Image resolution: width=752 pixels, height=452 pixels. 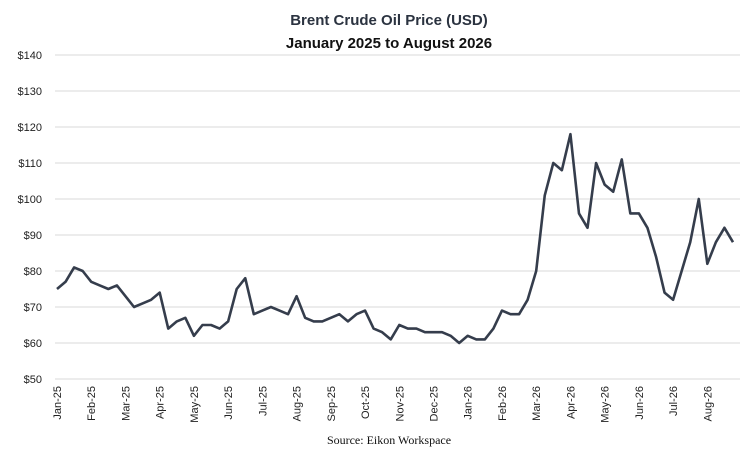 What do you see at coordinates (33, 344) in the screenshot?
I see `y-tick-label: $60` at bounding box center [33, 344].